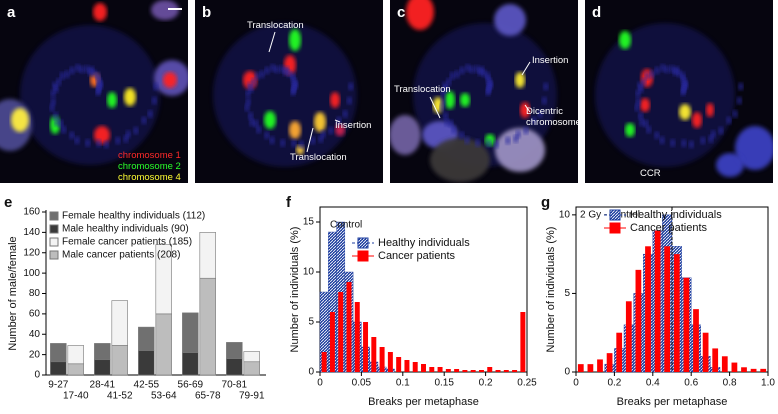  Describe the element at coordinates (768, 383) in the screenshot. I see `x-tick-label: 1.0` at that location.